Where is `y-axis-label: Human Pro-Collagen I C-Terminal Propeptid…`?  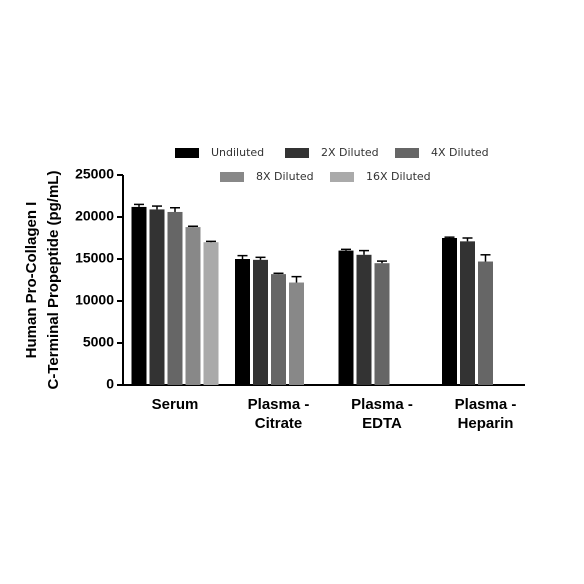 y-axis-label: Human Pro-Collagen I C-Terminal Propeptid… is located at coordinates (42, 280).